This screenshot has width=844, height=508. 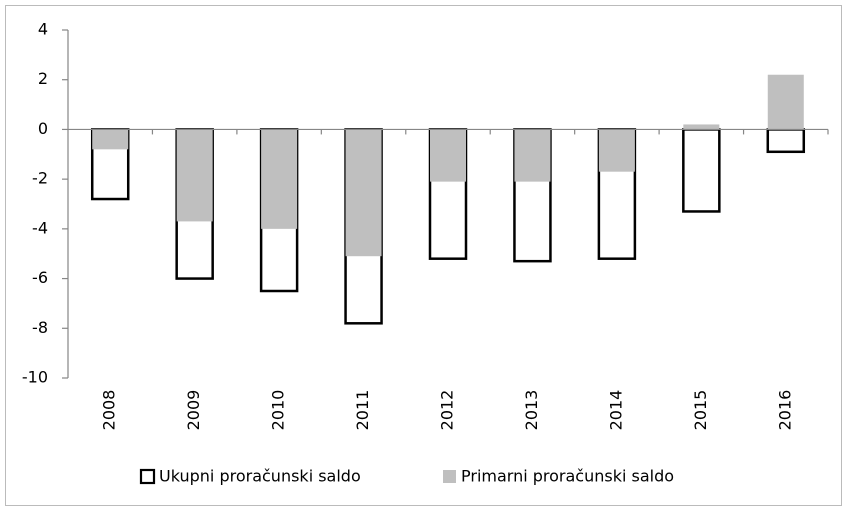 What do you see at coordinates (260, 476) in the screenshot?
I see `legend-label: Ukupni proračunski saldo` at bounding box center [260, 476].